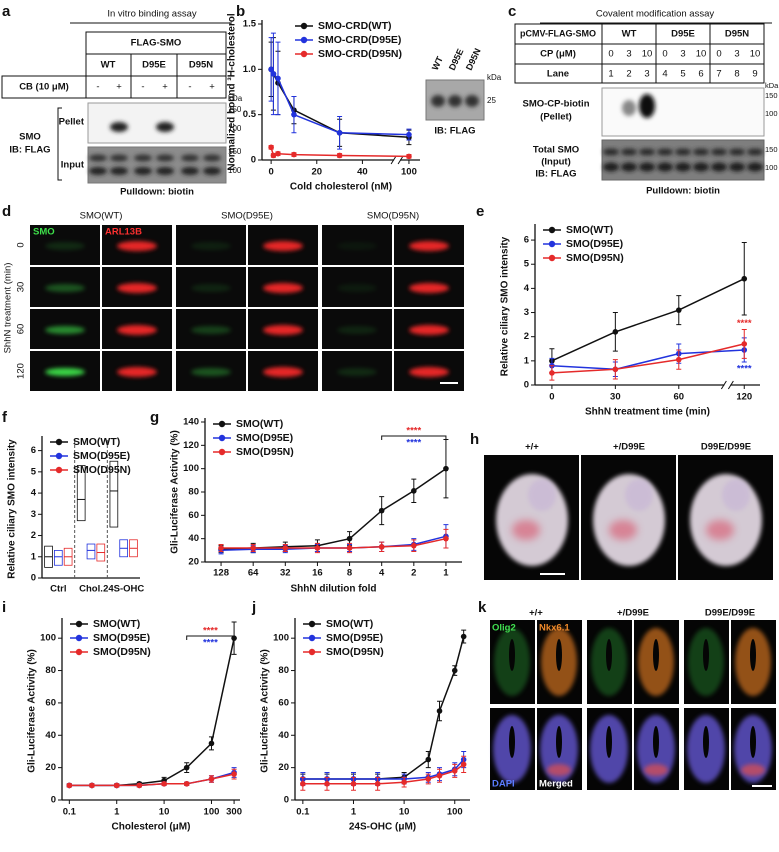 This screenshot has width=779, height=852. Describe the element at coordinates (119, 87) in the screenshot. I see `sign-label: +` at that location.